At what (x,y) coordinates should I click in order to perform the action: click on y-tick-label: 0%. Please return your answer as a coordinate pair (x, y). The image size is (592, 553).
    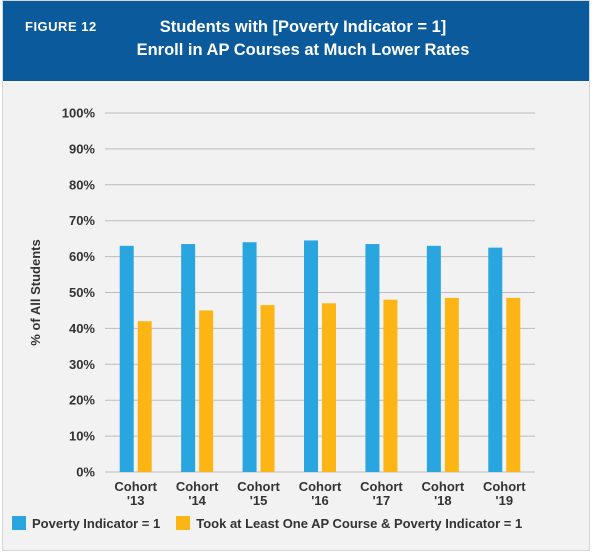
    Looking at the image, I should click on (85, 472).